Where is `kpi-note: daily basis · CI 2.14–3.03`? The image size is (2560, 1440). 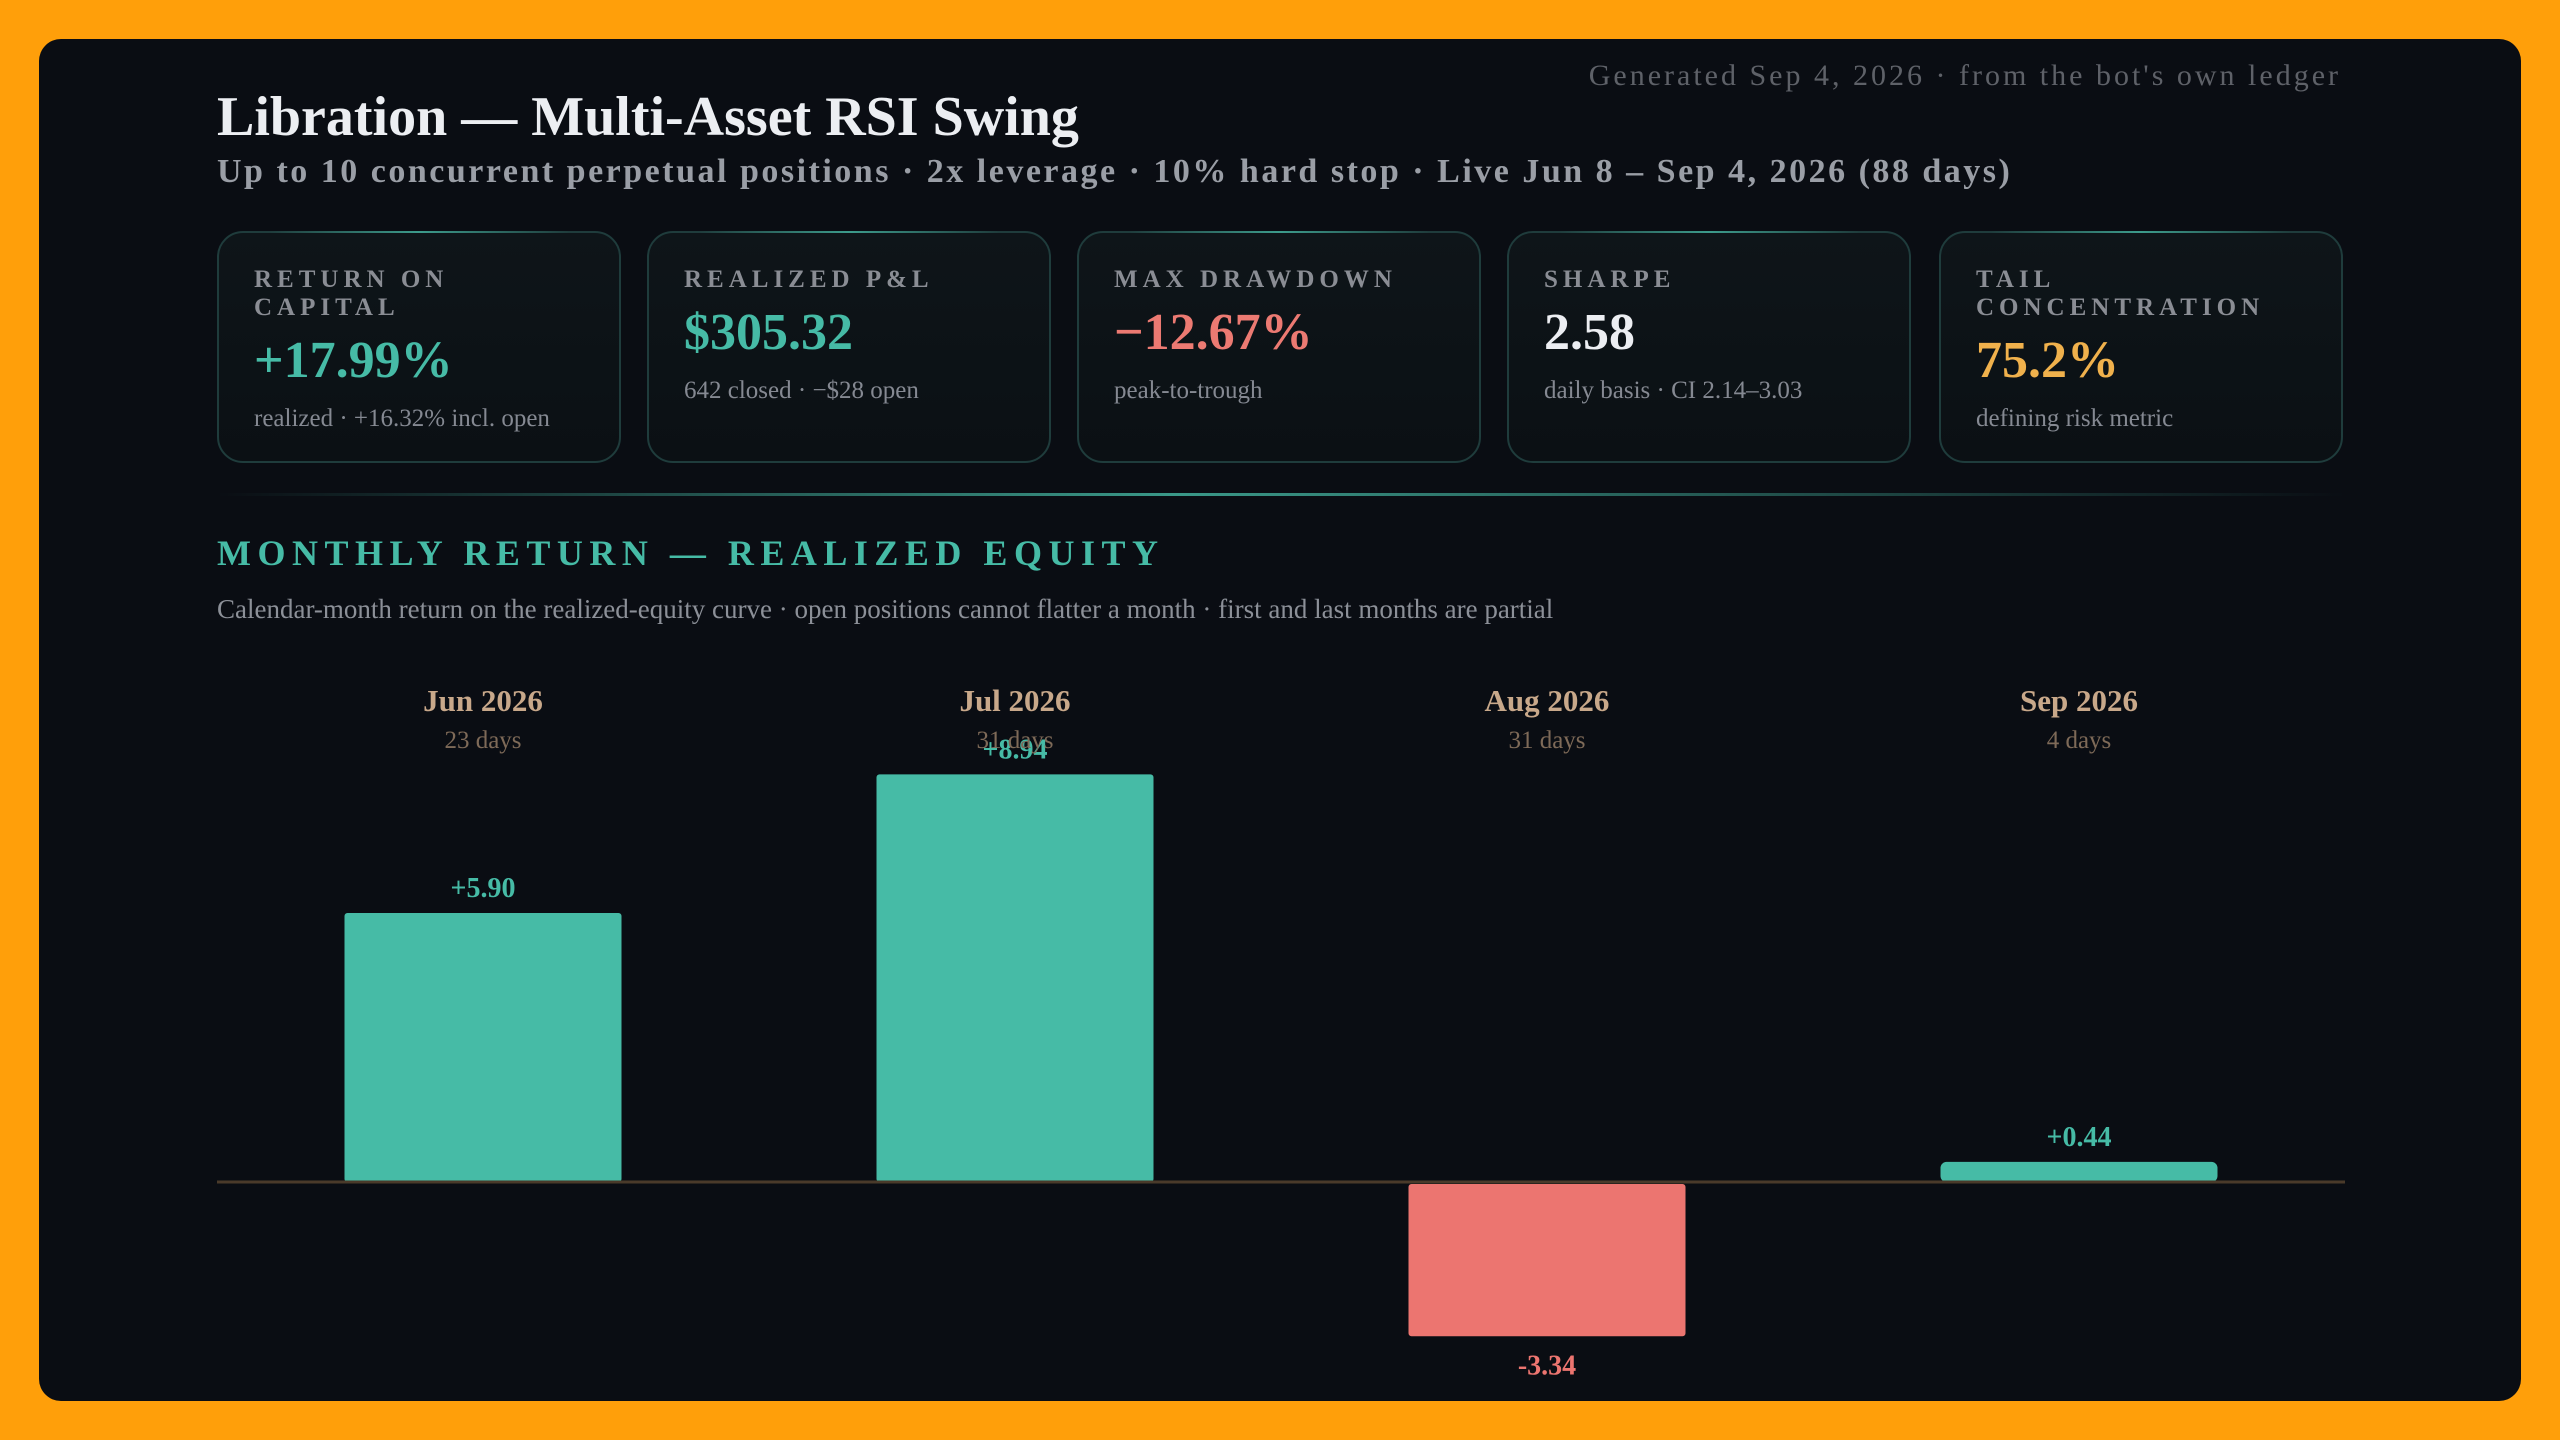
kpi-note: daily basis · CI 2.14–3.03 is located at coordinates (1673, 390).